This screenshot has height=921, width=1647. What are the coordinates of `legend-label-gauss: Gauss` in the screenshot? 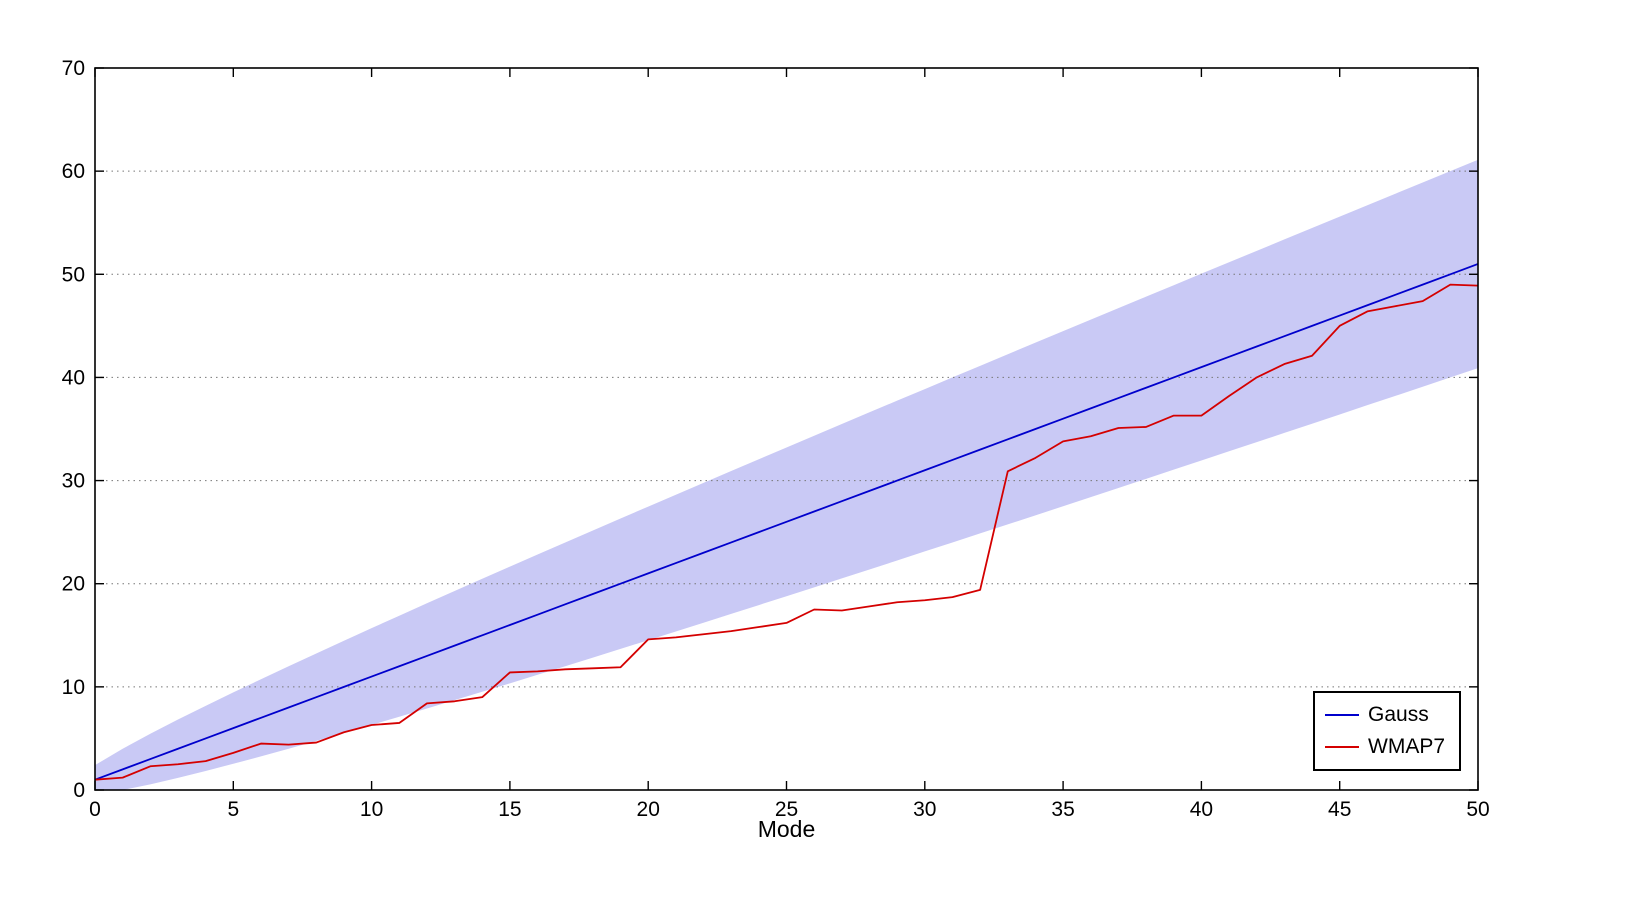 It's located at (1398, 714).